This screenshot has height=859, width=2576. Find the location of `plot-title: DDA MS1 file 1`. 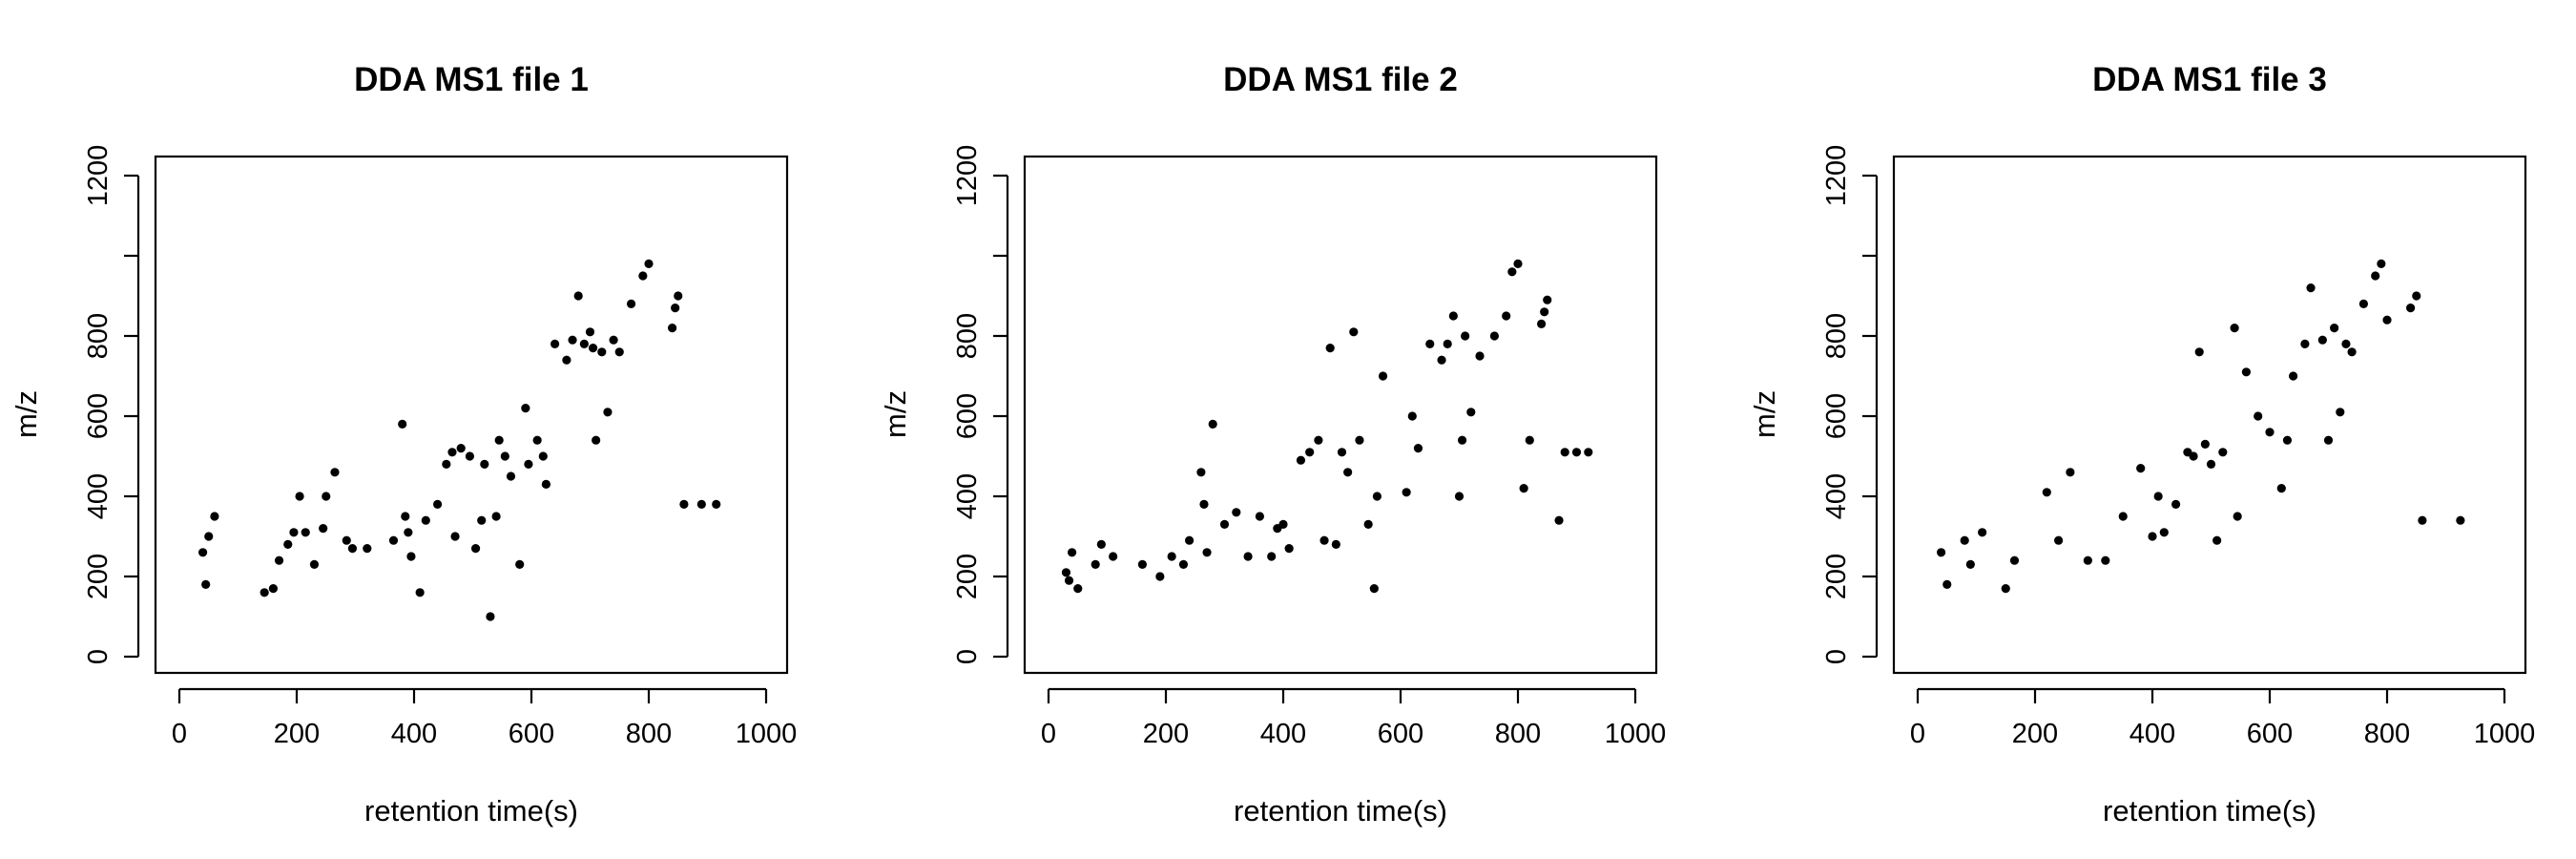

plot-title: DDA MS1 file 1 is located at coordinates (471, 79).